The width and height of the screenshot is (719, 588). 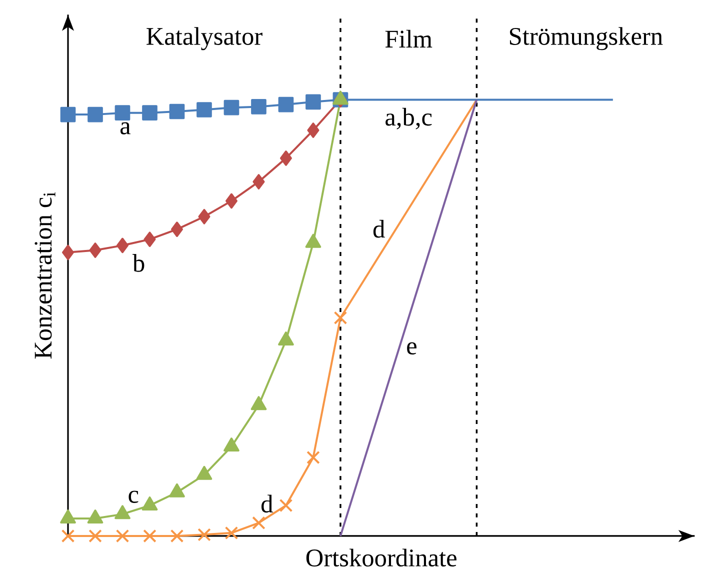 What do you see at coordinates (586, 38) in the screenshot?
I see `text: Strömungskern` at bounding box center [586, 38].